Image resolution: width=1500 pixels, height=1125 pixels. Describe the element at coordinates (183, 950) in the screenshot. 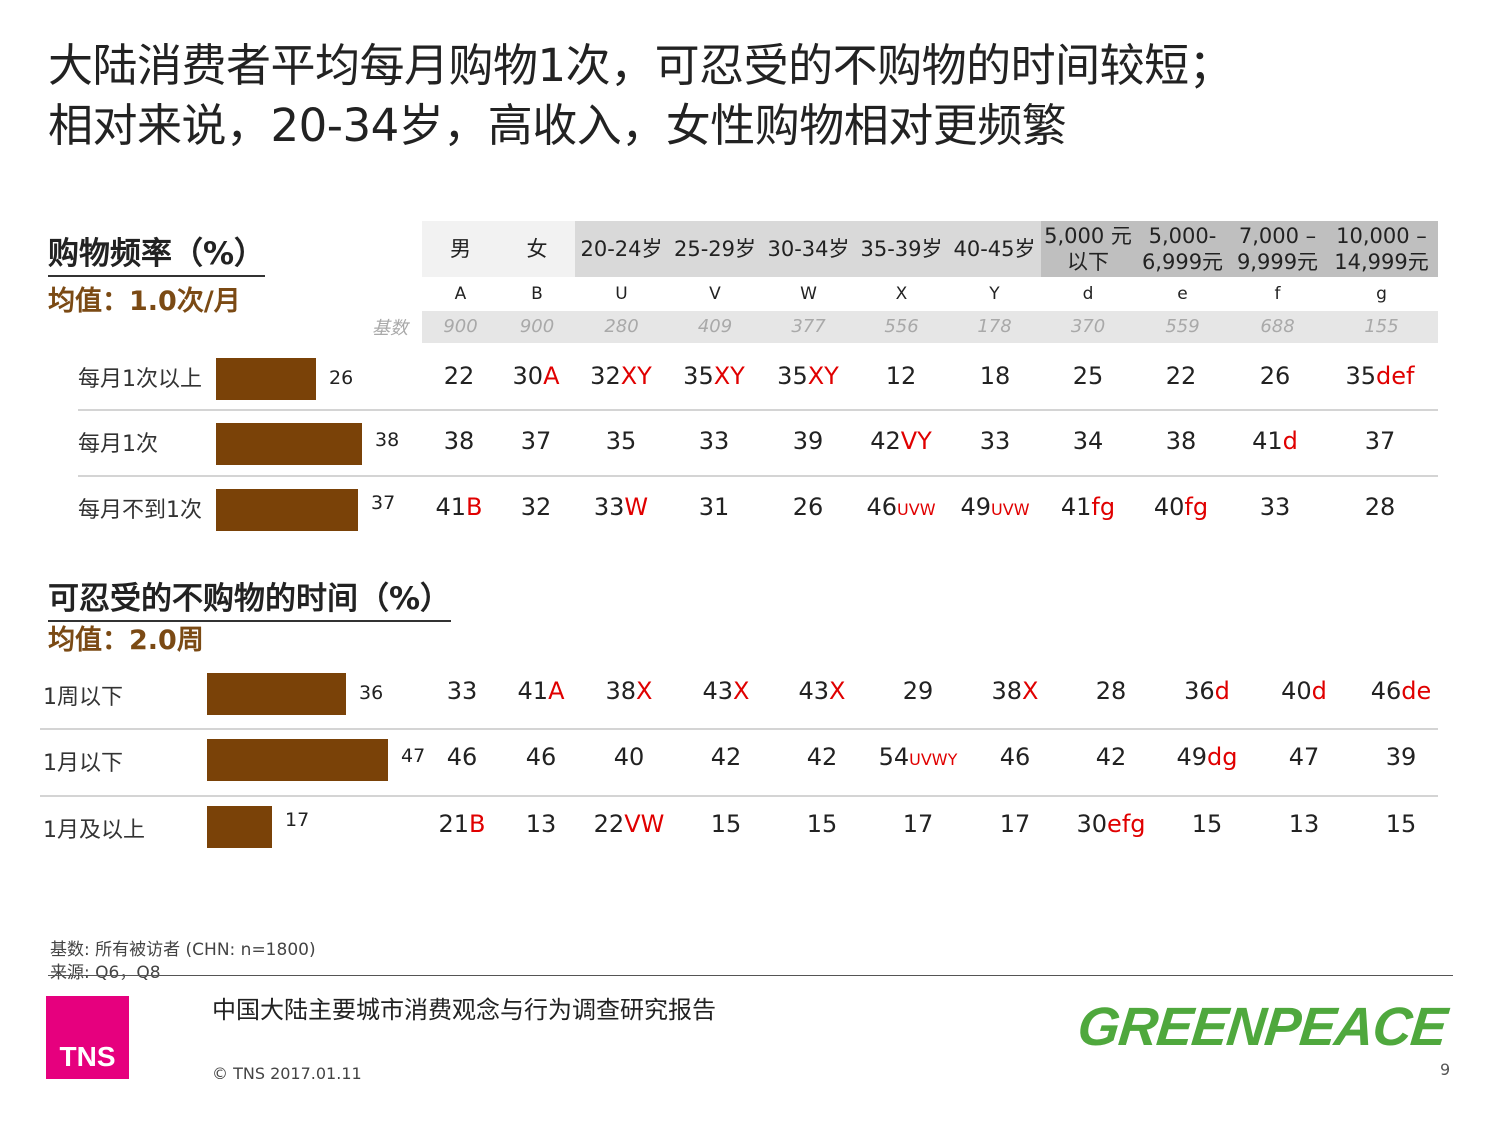

I see `base-note: 基数: 所有被访者 (CHN: n=1800)` at that location.